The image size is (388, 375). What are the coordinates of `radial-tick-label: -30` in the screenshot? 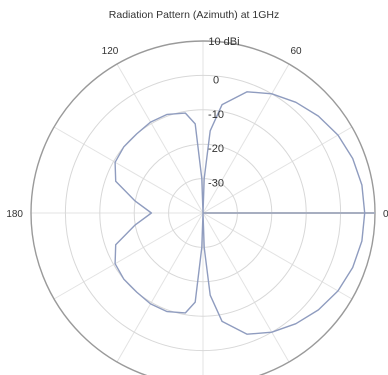 It's located at (216, 184).